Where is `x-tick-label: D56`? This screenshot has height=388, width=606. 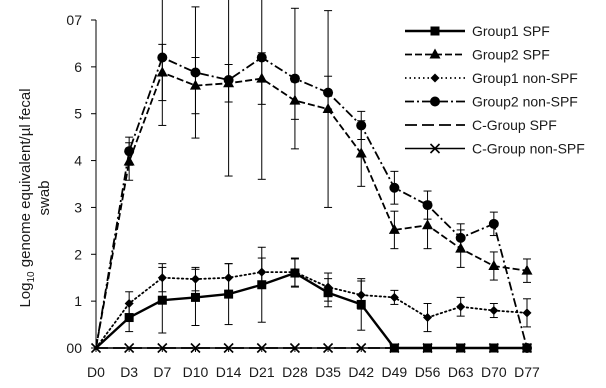
x-tick-label: D56 is located at coordinates (428, 372).